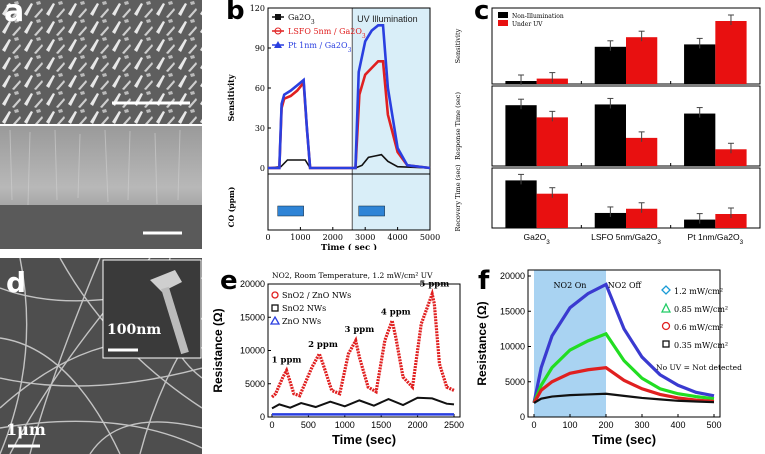 This screenshot has width=765, height=454. I want to click on legend-label-2: 0.85 mW/cm², so click(701, 309).